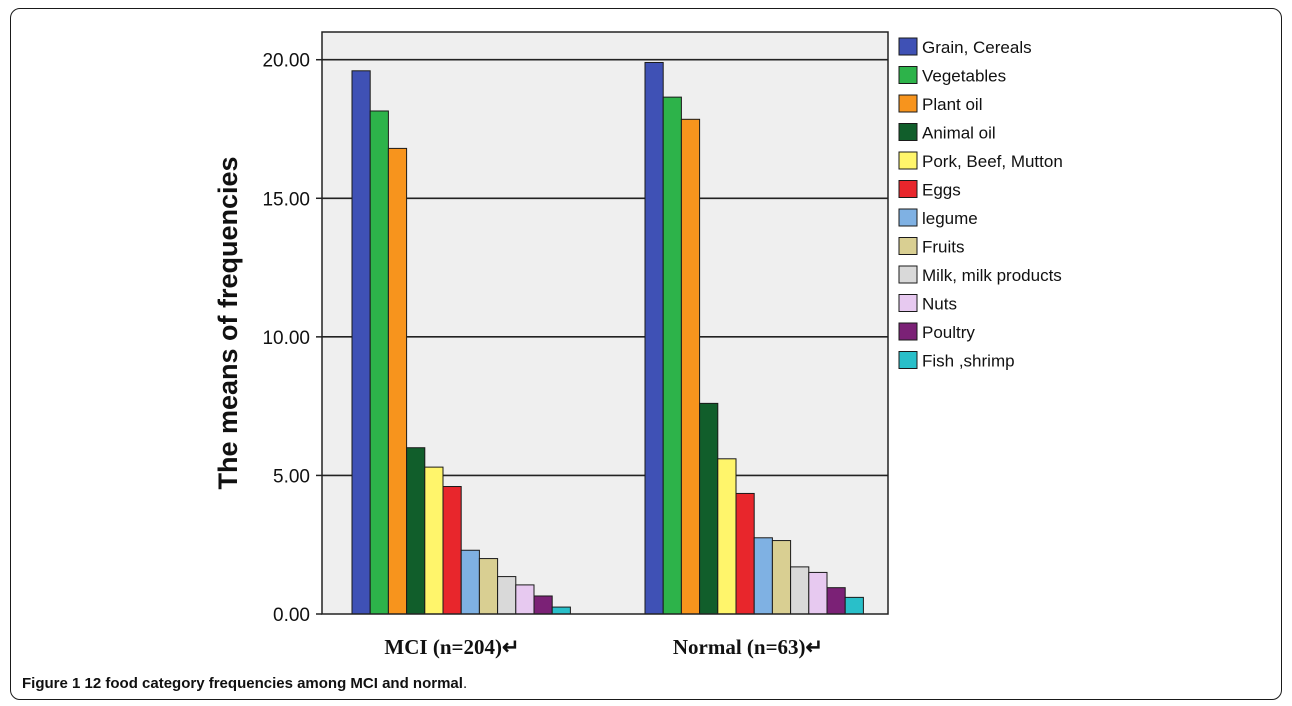 The image size is (1292, 706). Describe the element at coordinates (959, 133) in the screenshot. I see `legend-label: Animal oil` at that location.